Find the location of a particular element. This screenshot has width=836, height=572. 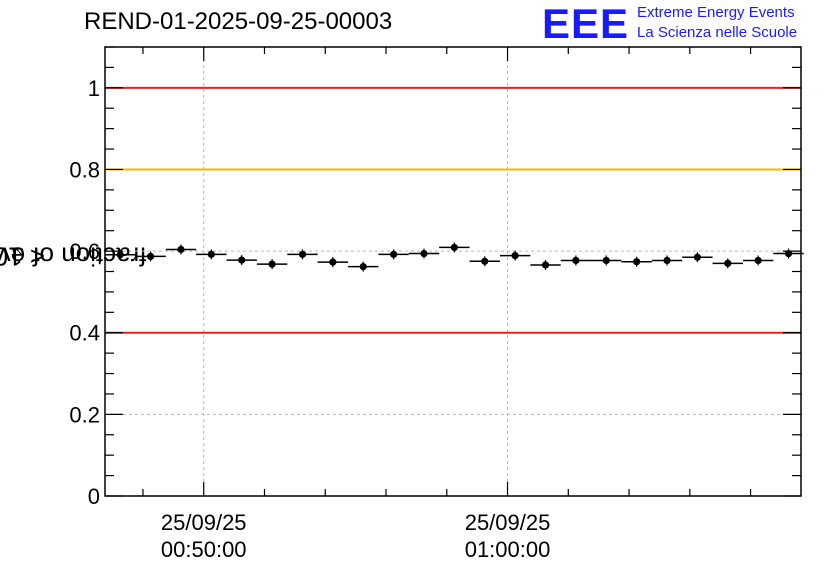

x-tick-label-time: 00:50:00 is located at coordinates (204, 549).